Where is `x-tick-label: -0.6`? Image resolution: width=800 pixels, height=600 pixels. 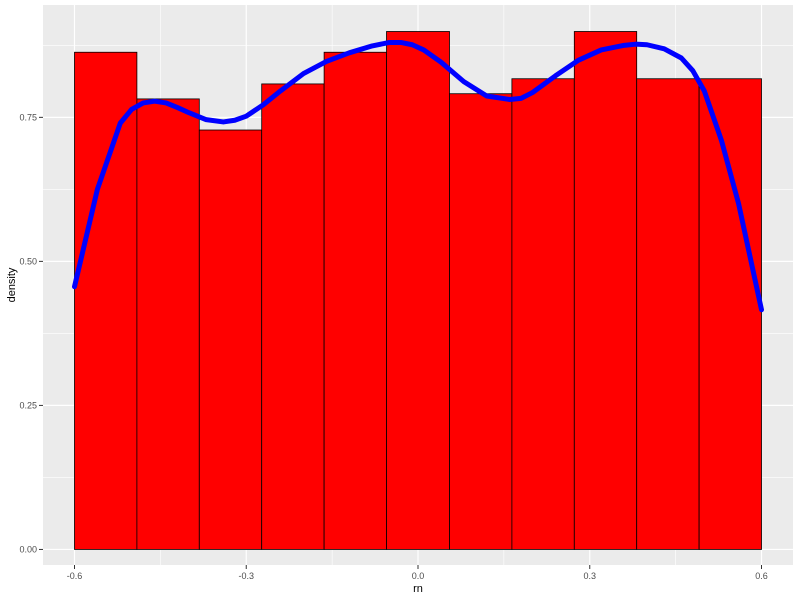
x-tick-label: -0.6 is located at coordinates (75, 576).